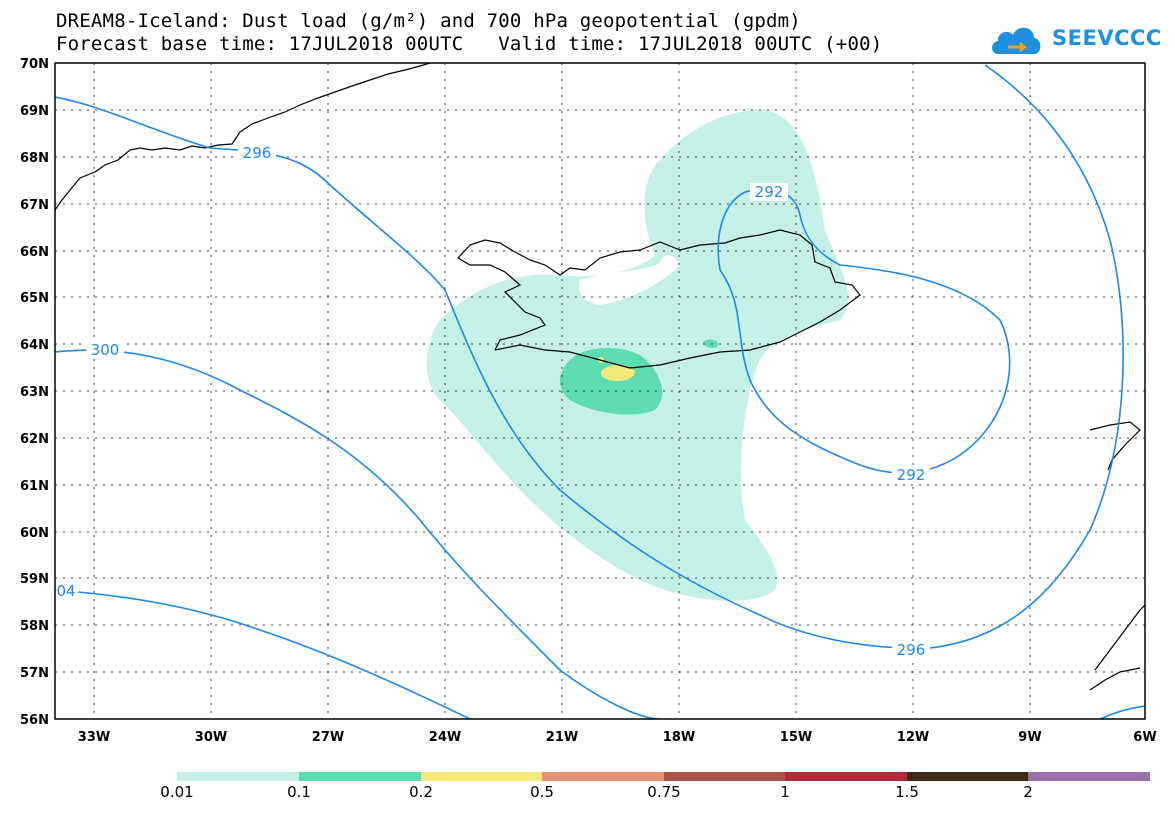 The height and width of the screenshot is (815, 1175). I want to click on lat-label: 61N, so click(34, 486).